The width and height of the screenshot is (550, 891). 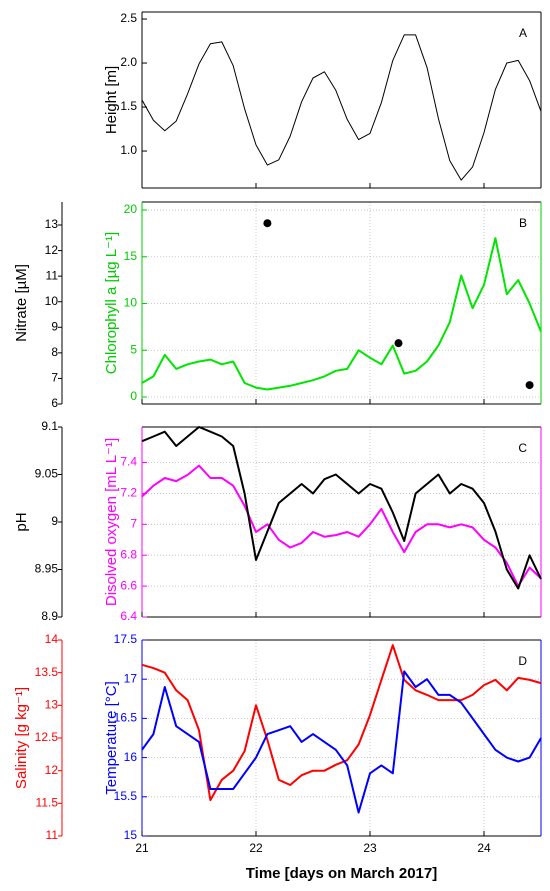 What do you see at coordinates (128, 150) in the screenshot?
I see `y-tick-label: 1.0` at bounding box center [128, 150].